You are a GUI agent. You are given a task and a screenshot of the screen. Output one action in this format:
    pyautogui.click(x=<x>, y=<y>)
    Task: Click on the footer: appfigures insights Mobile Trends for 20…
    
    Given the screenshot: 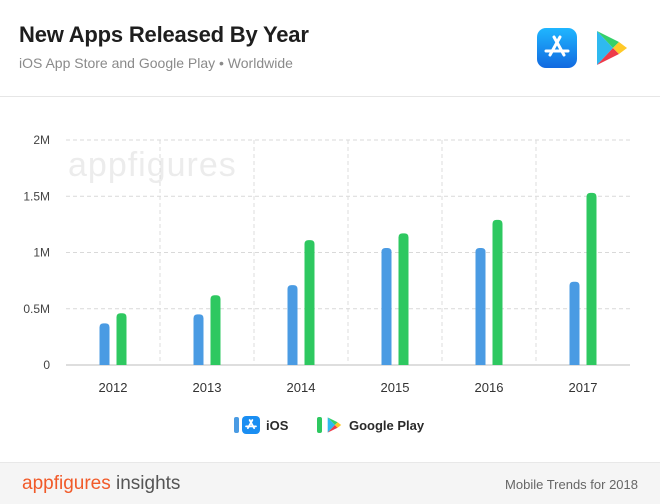 What is the action you would take?
    pyautogui.click(x=330, y=483)
    